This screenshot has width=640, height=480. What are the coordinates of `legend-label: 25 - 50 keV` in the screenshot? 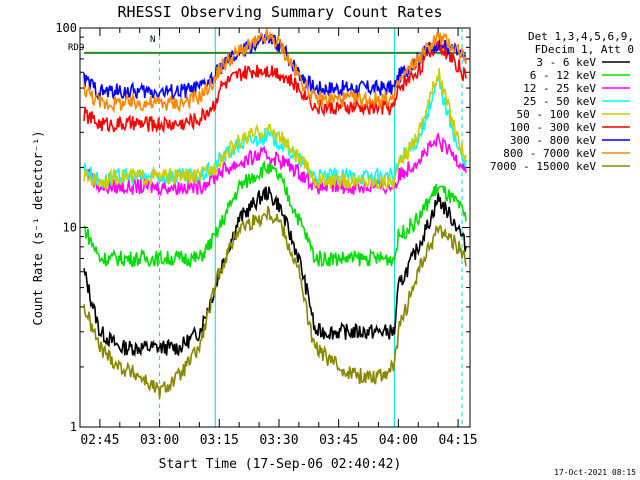 It's located at (559, 101).